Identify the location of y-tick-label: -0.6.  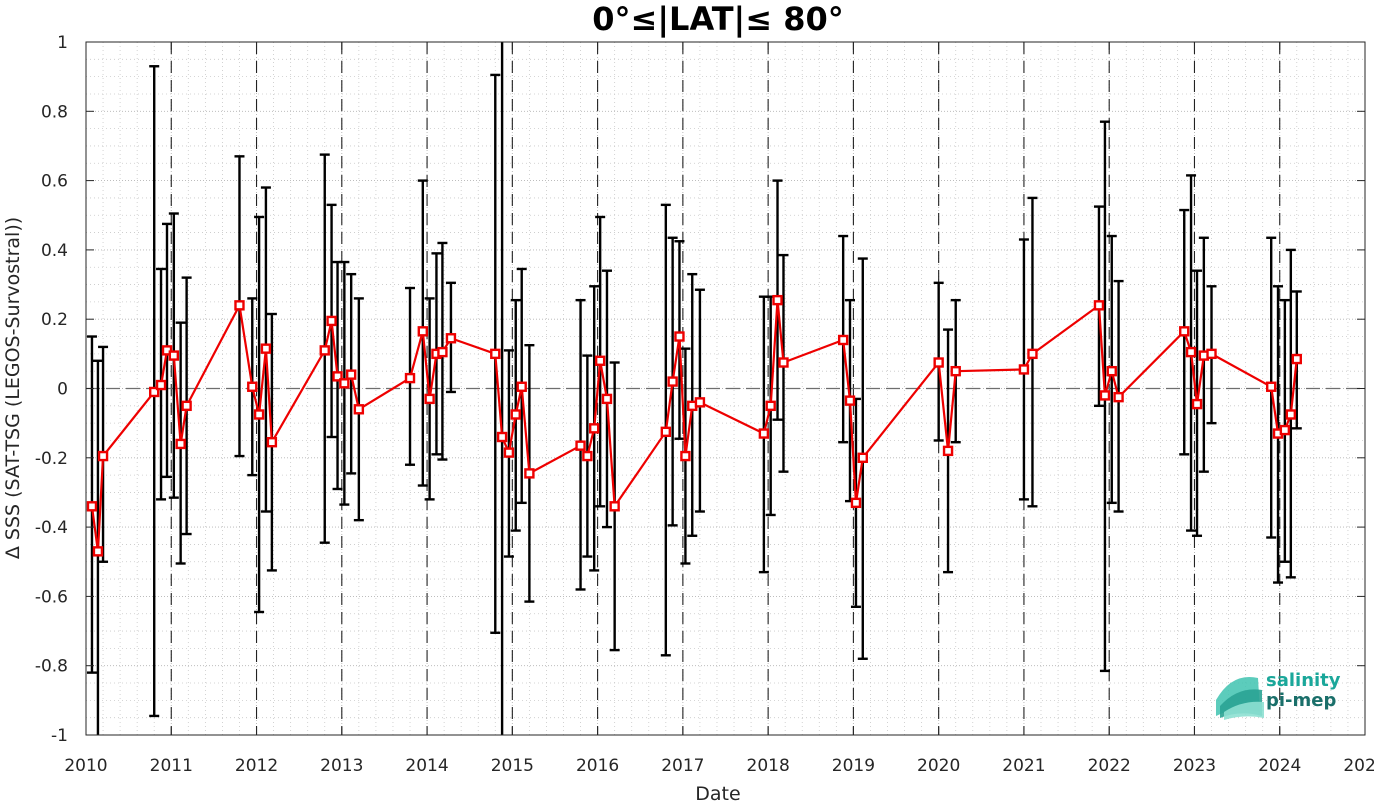
(51, 597).